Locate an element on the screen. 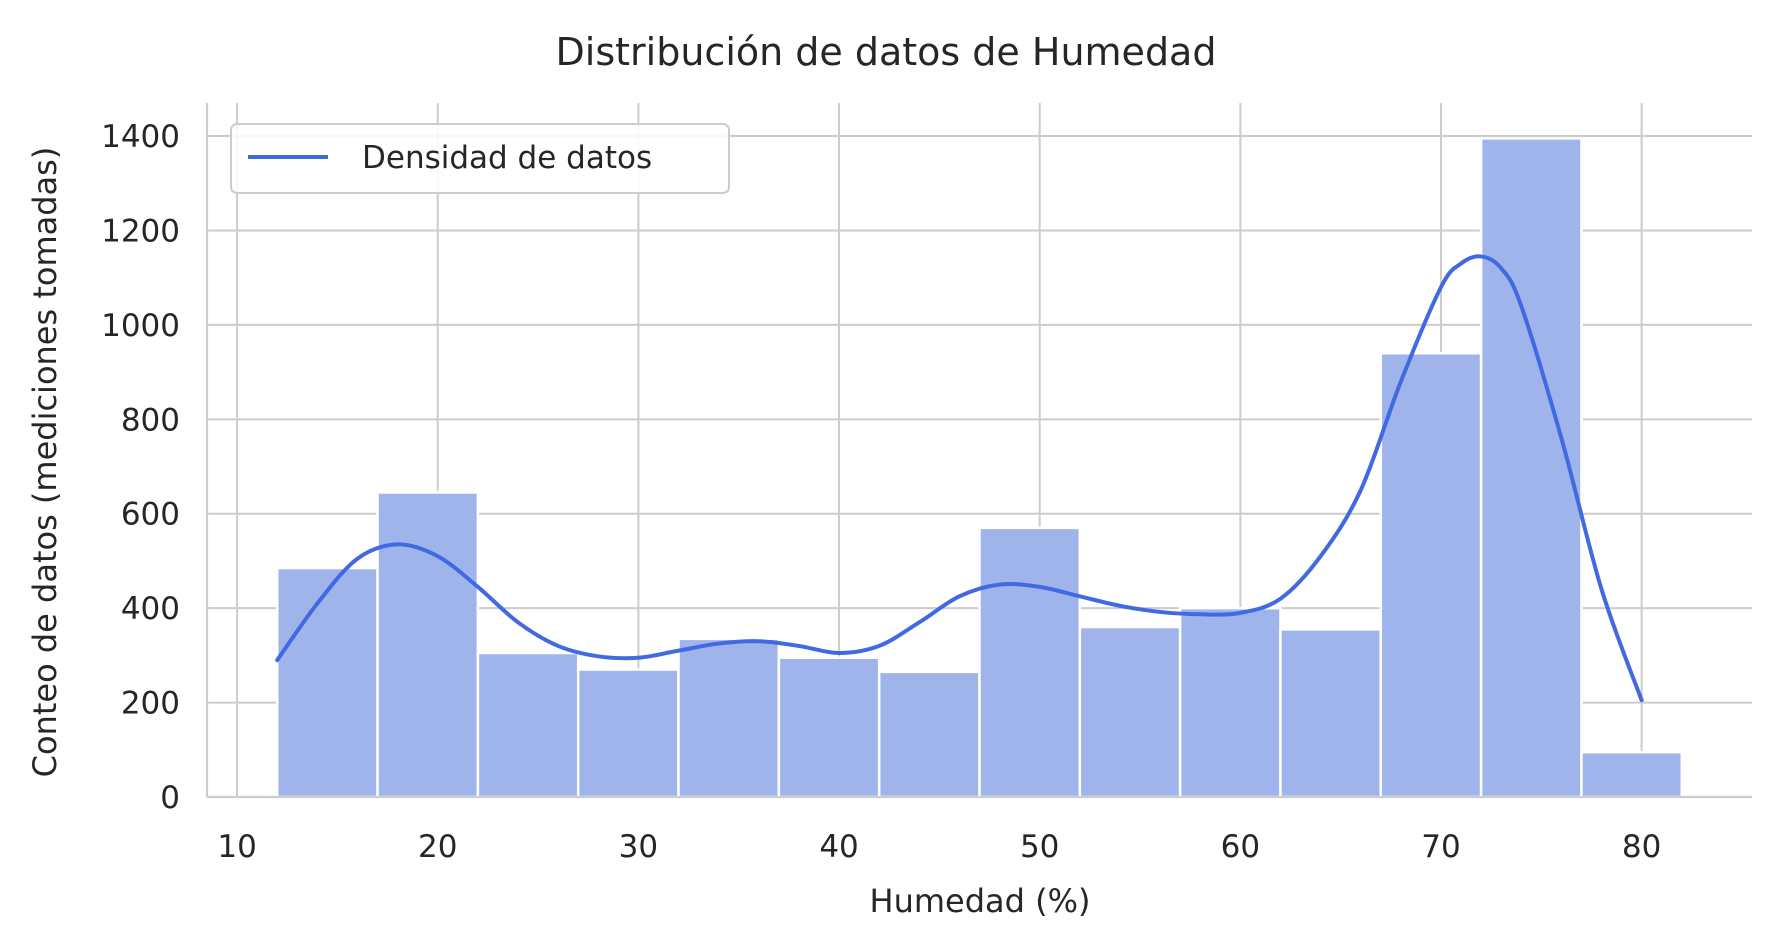 This screenshot has width=1772, height=947. x-tick-label: 30 is located at coordinates (638, 847).